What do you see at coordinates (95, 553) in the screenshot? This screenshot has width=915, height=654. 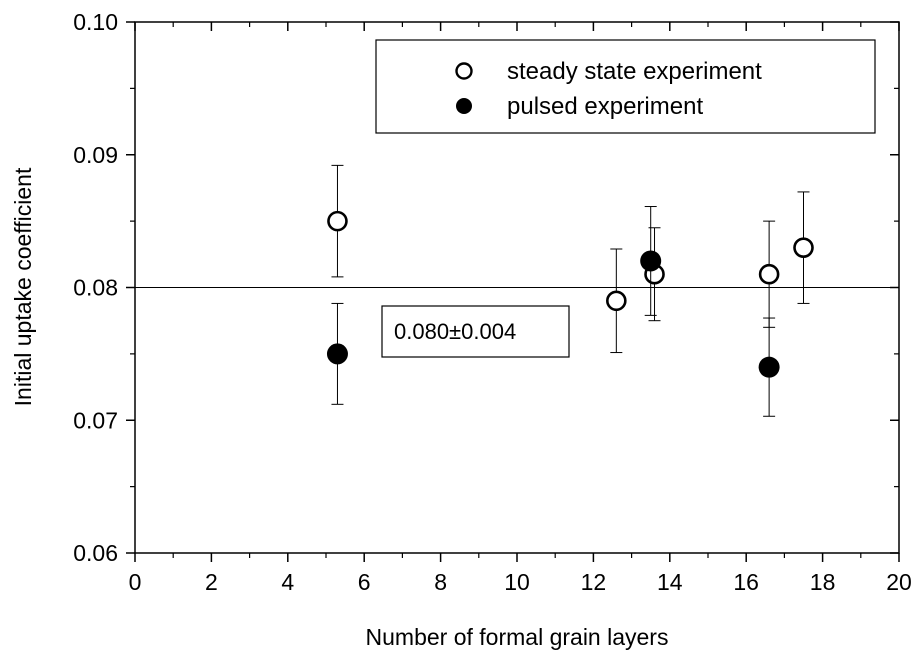 I see `y-tick-label: 0.06` at bounding box center [95, 553].